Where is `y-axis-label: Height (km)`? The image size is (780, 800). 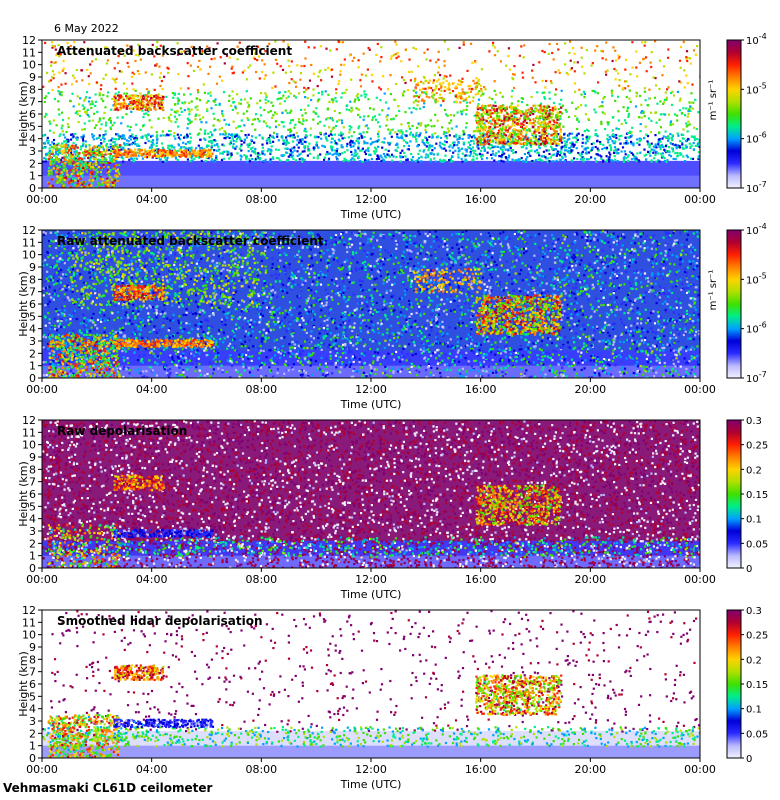
y-axis-label: Height (km) is located at coordinates (23, 494).